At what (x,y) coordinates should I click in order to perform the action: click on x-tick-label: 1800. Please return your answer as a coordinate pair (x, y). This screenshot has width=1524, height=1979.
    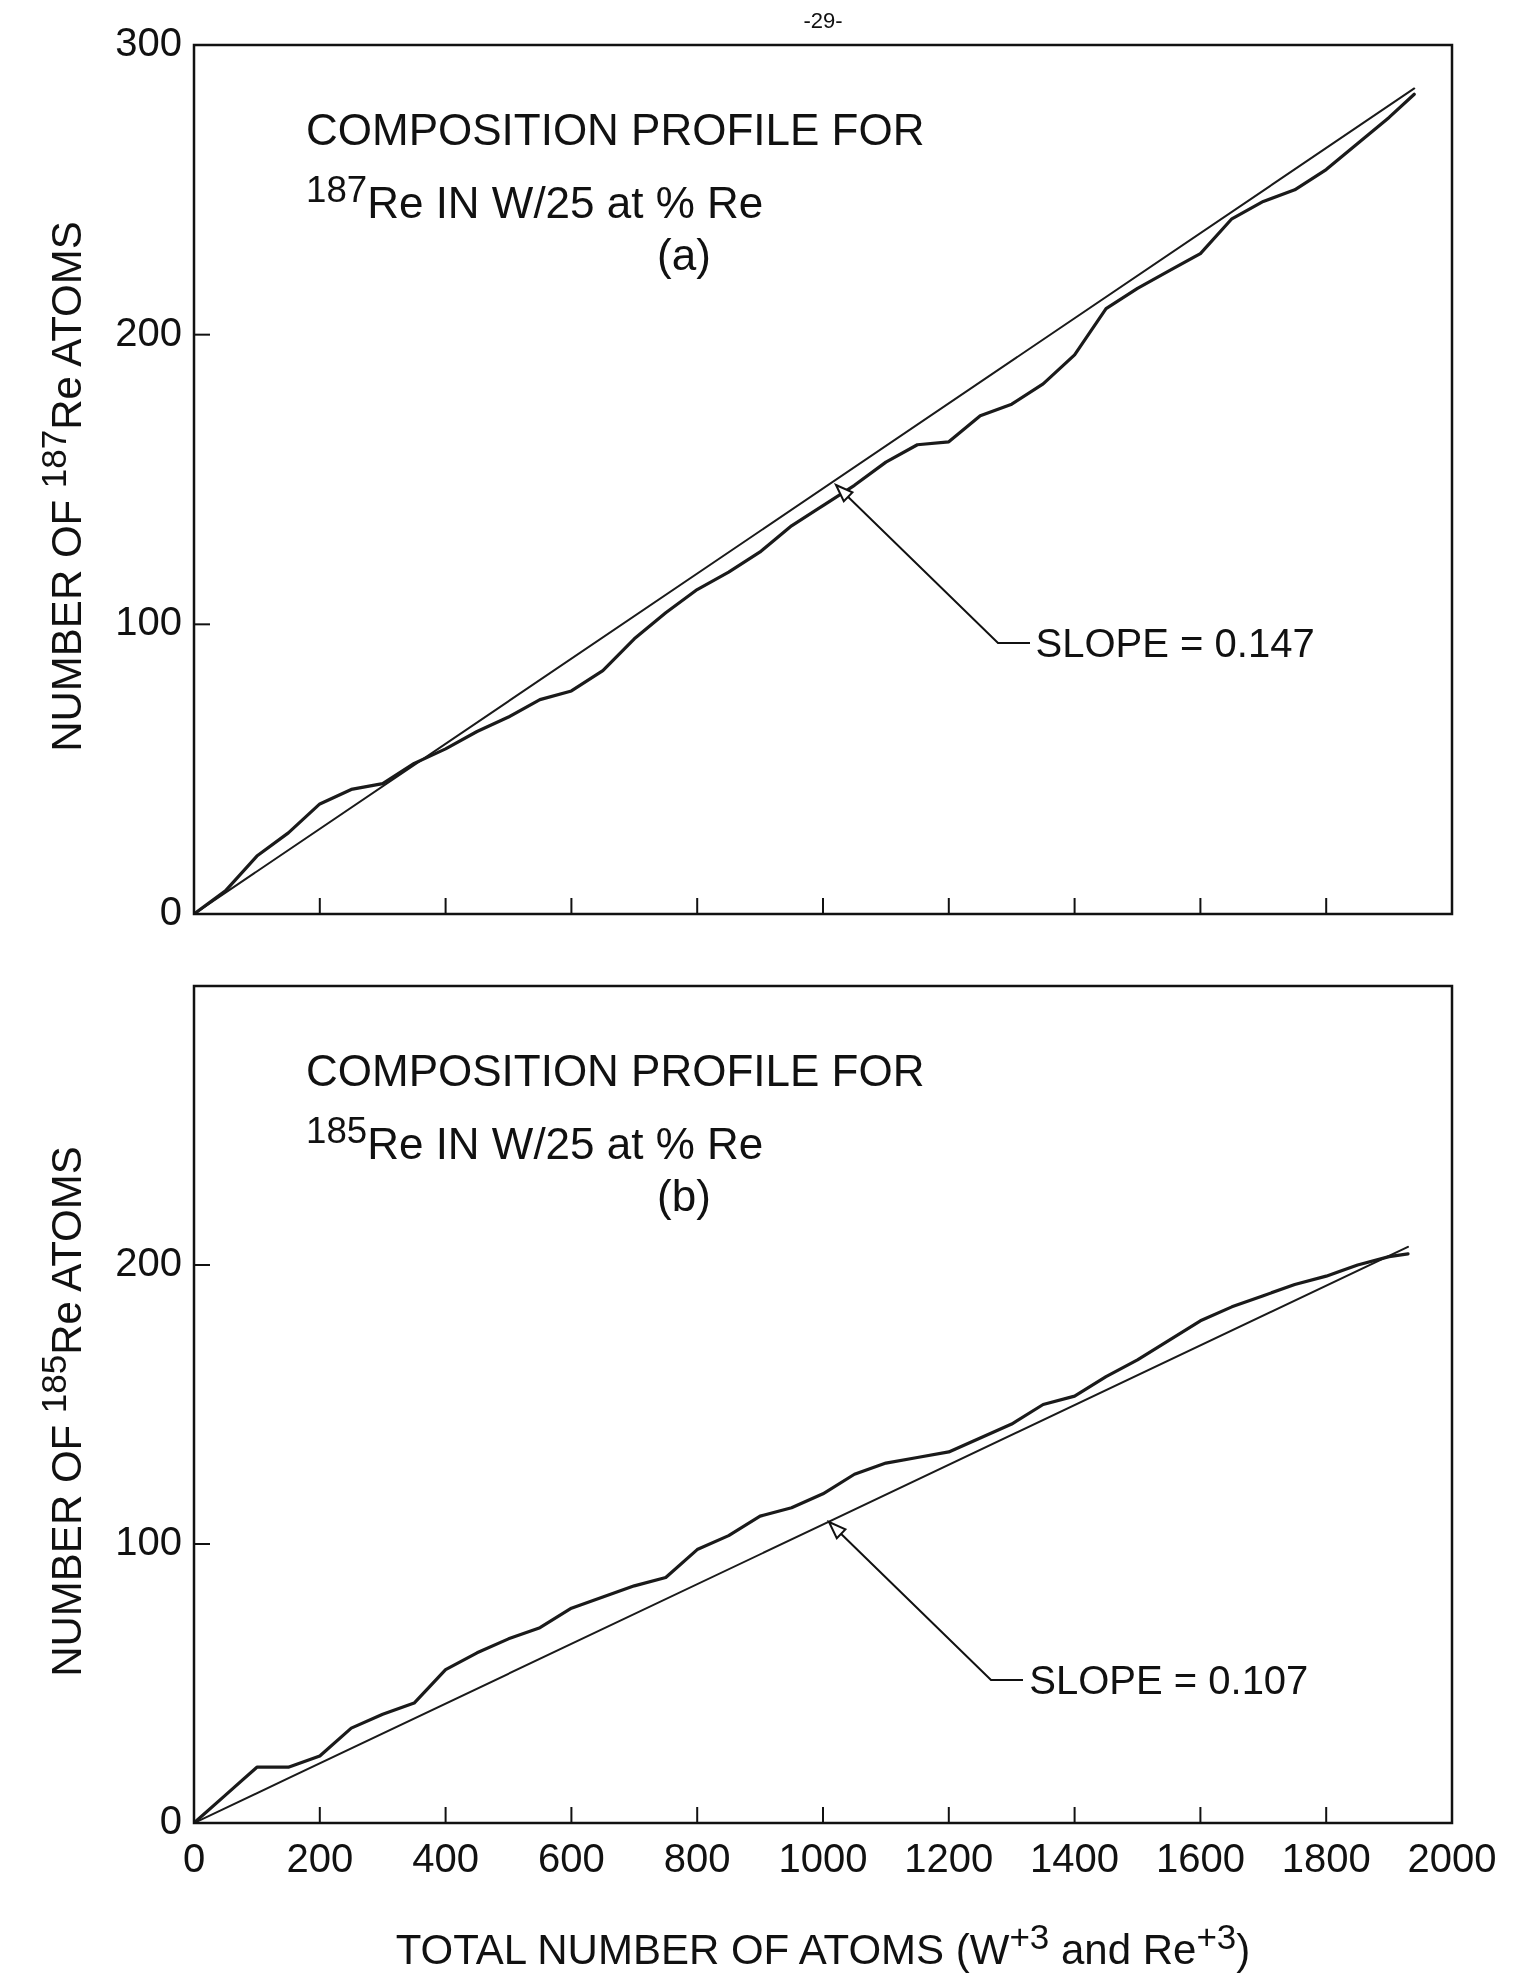
    Looking at the image, I should click on (1326, 1858).